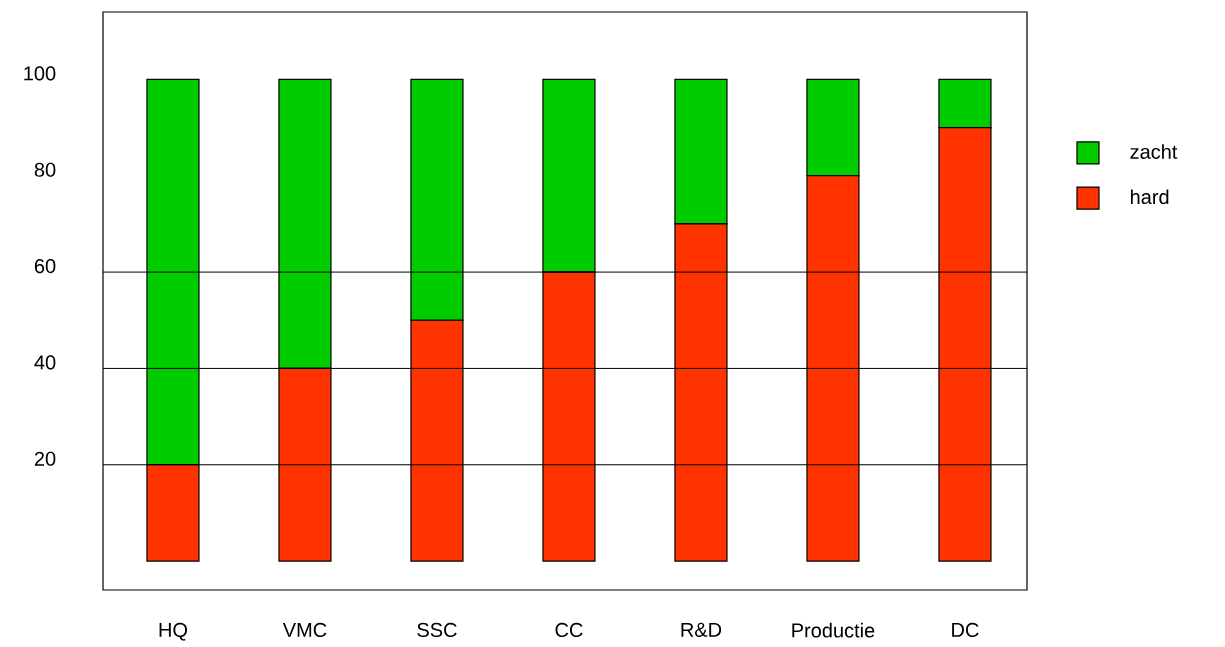 This screenshot has width=1225, height=647. I want to click on x-tick-label: DC, so click(965, 629).